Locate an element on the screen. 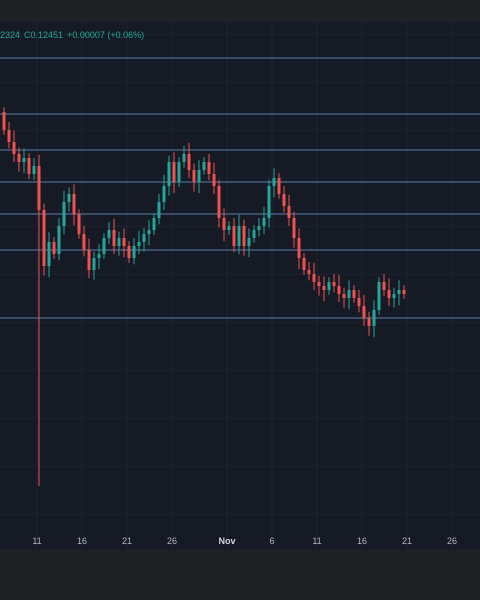 This screenshot has height=600, width=480. change-value: +0.00007 (+0.06%) is located at coordinates (106, 35).